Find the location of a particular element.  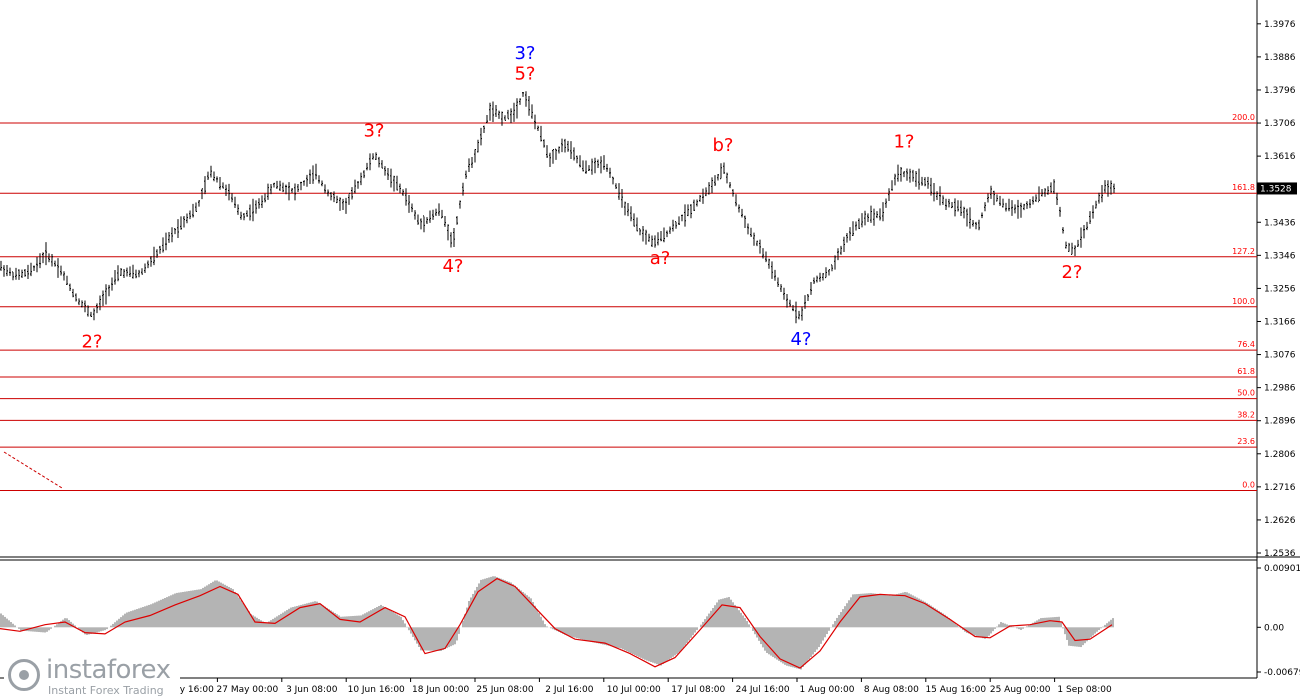

price-tick-label: 1.3616 is located at coordinates (1280, 157).